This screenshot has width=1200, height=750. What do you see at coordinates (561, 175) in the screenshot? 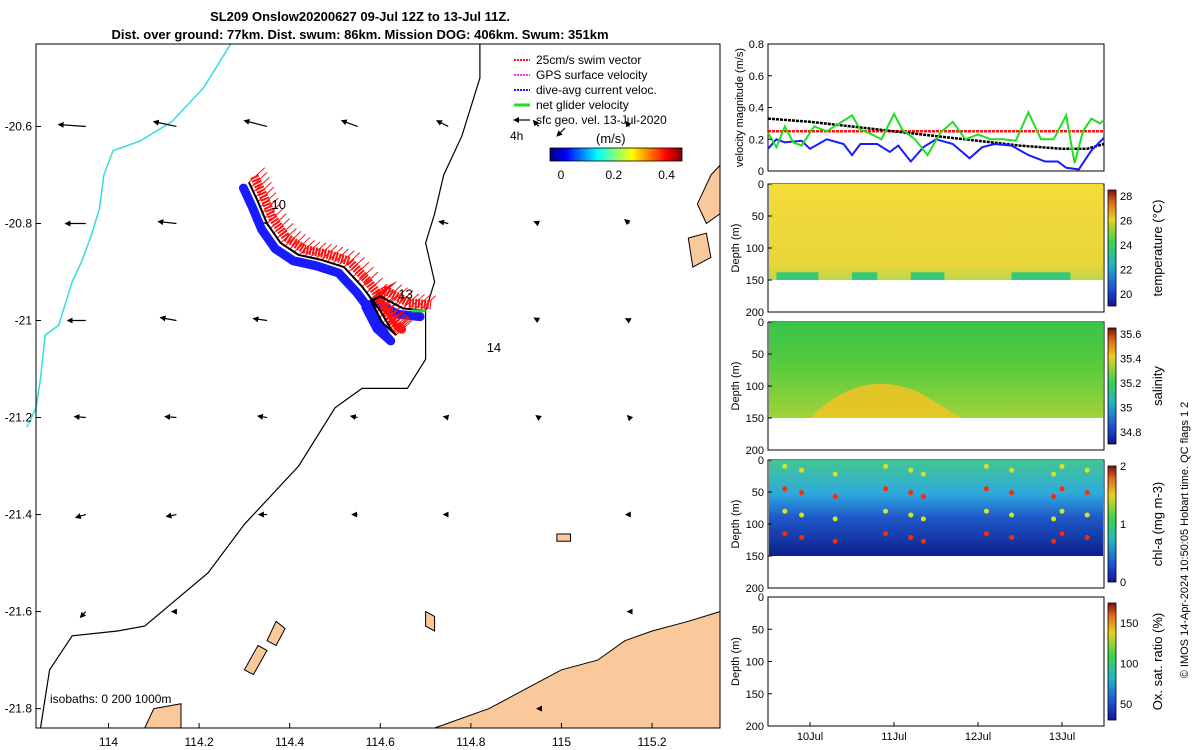
I see `map-colorbar-tick-label: 0` at bounding box center [561, 175].